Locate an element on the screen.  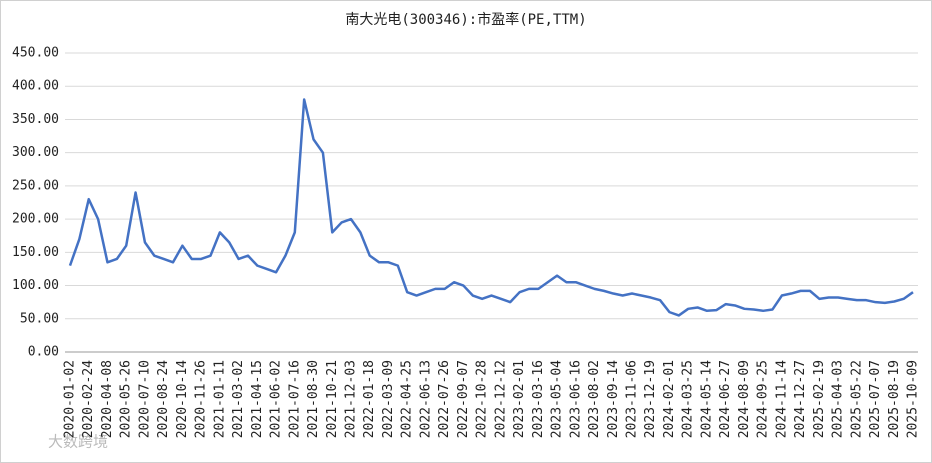
x-tick-label: 2025-08-19 is located at coordinates (894, 399).